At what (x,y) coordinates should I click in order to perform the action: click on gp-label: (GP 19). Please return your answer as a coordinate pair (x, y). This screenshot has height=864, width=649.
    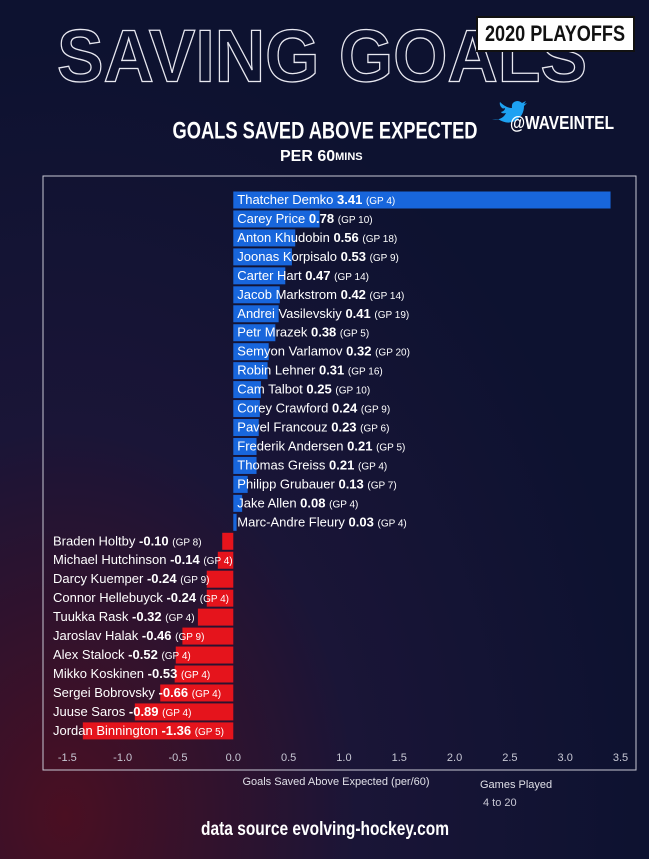
    Looking at the image, I should click on (391, 314).